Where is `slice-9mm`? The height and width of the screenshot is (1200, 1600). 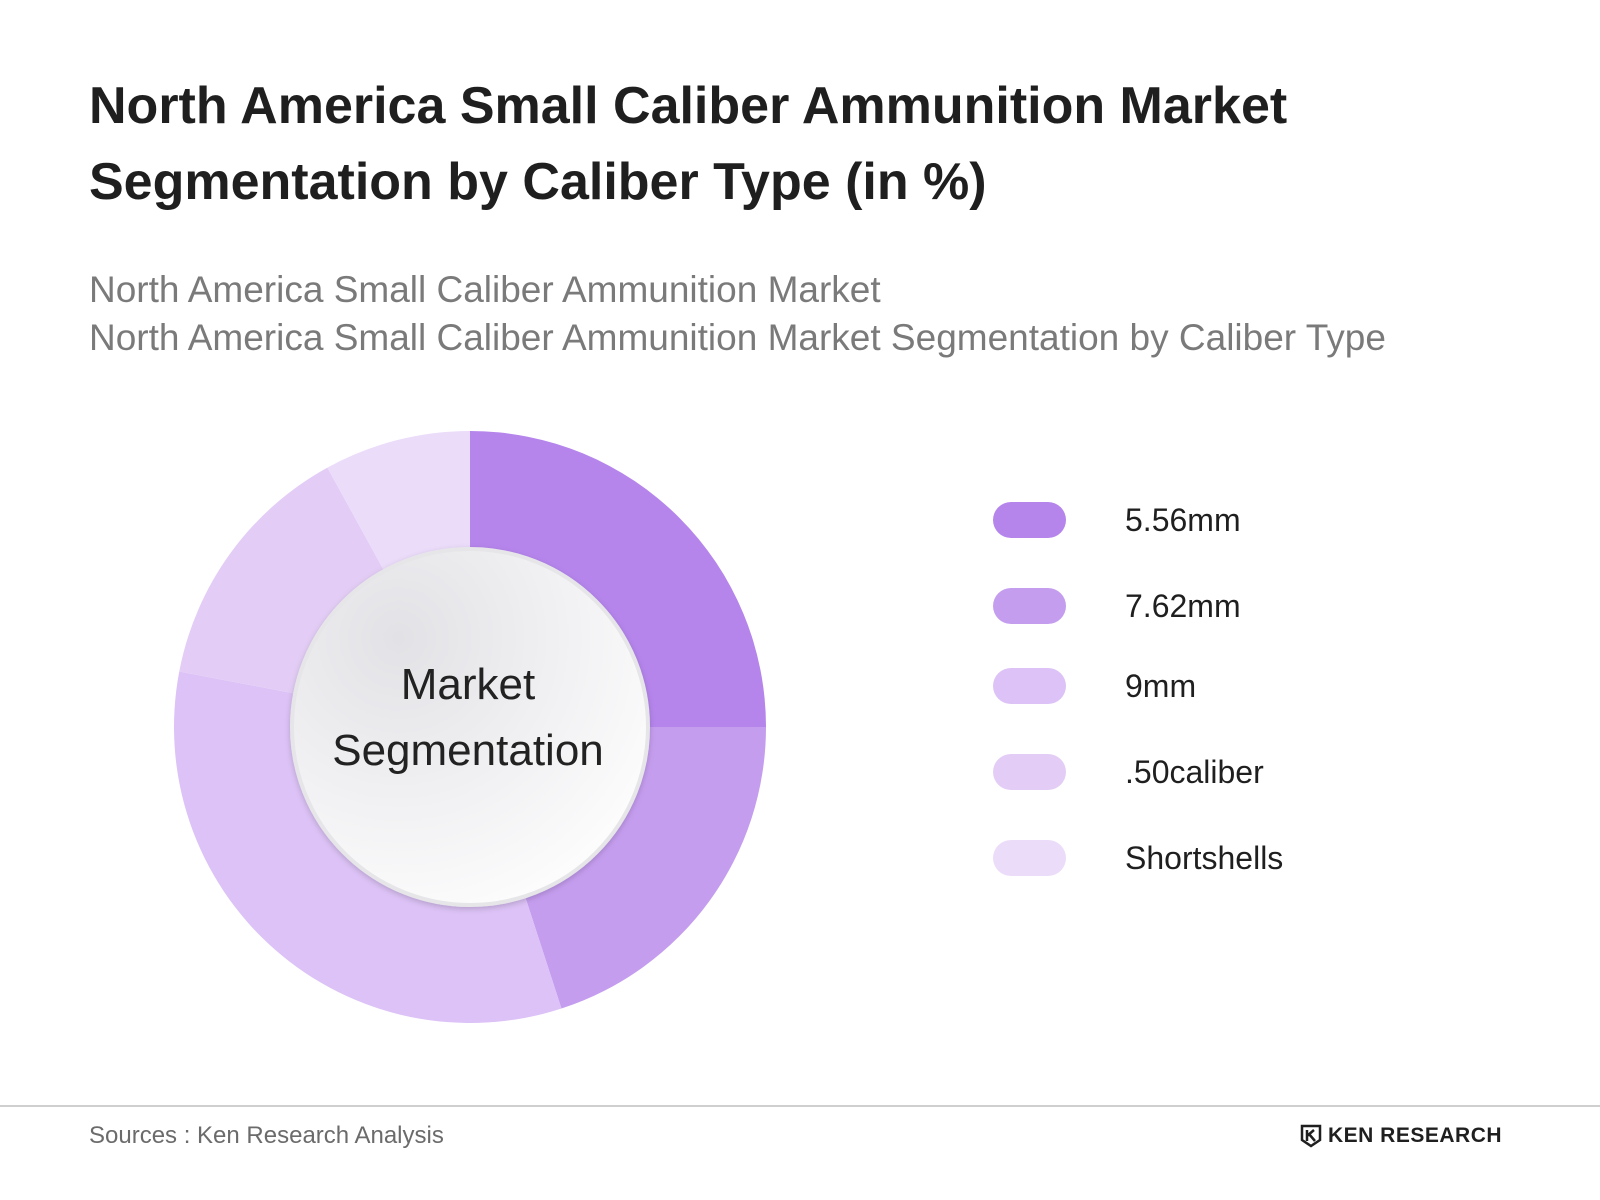 slice-9mm is located at coordinates (367, 847).